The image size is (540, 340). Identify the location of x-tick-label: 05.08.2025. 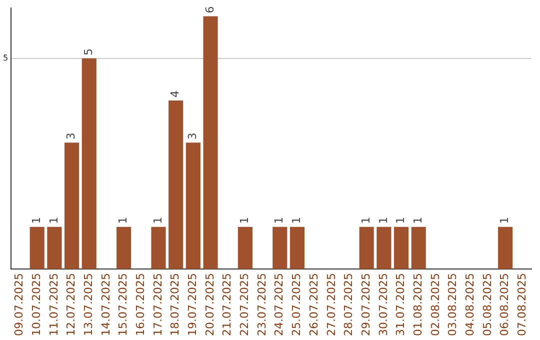
(487, 304).